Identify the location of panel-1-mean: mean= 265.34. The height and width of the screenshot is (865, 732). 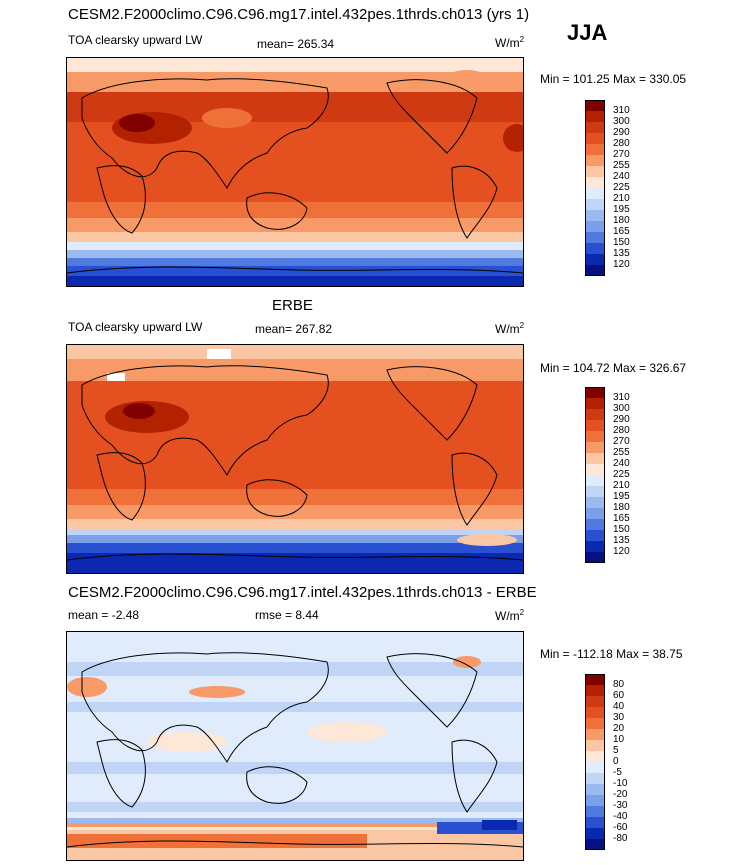
(296, 44).